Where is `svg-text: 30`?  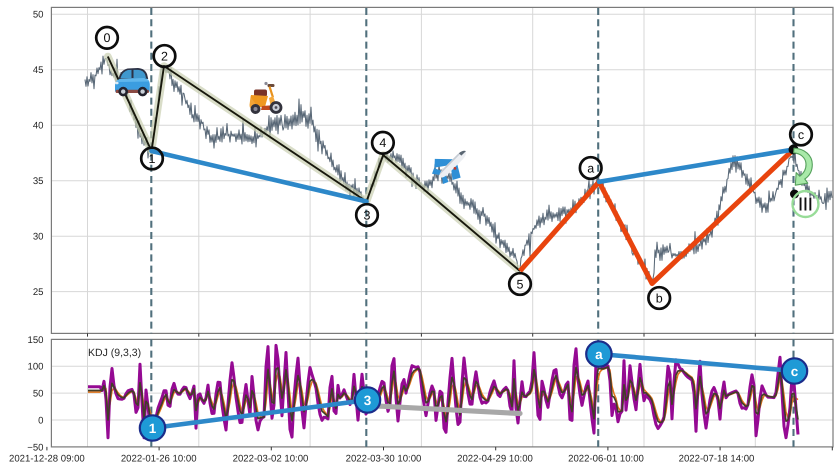
svg-text: 30 is located at coordinates (38, 237).